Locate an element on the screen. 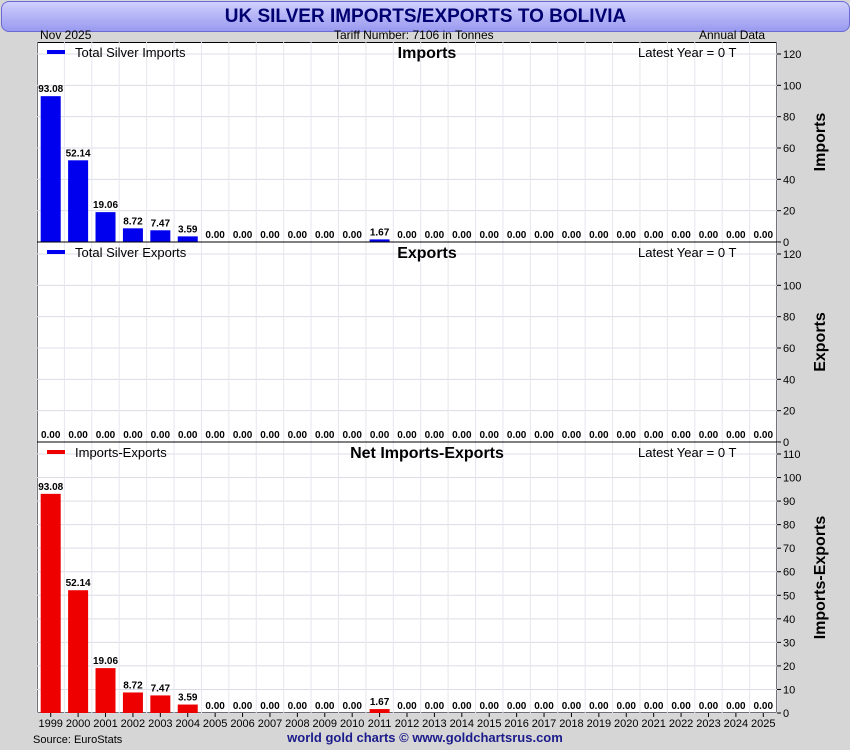  imports-data-label: 8.72 is located at coordinates (133, 221).